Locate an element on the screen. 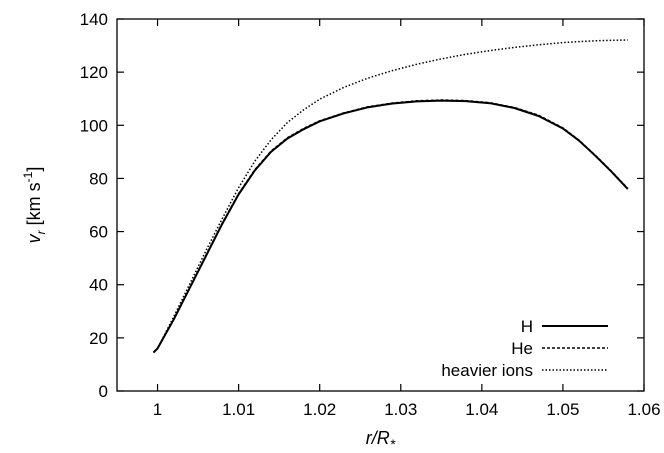  y-axis-label-close: ] is located at coordinates (34, 169).